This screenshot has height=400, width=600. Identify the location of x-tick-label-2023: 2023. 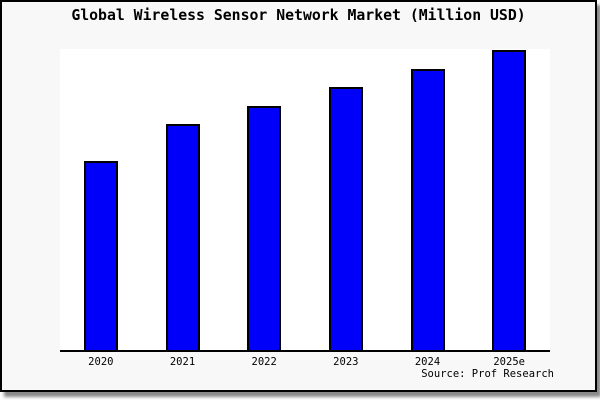
(346, 362).